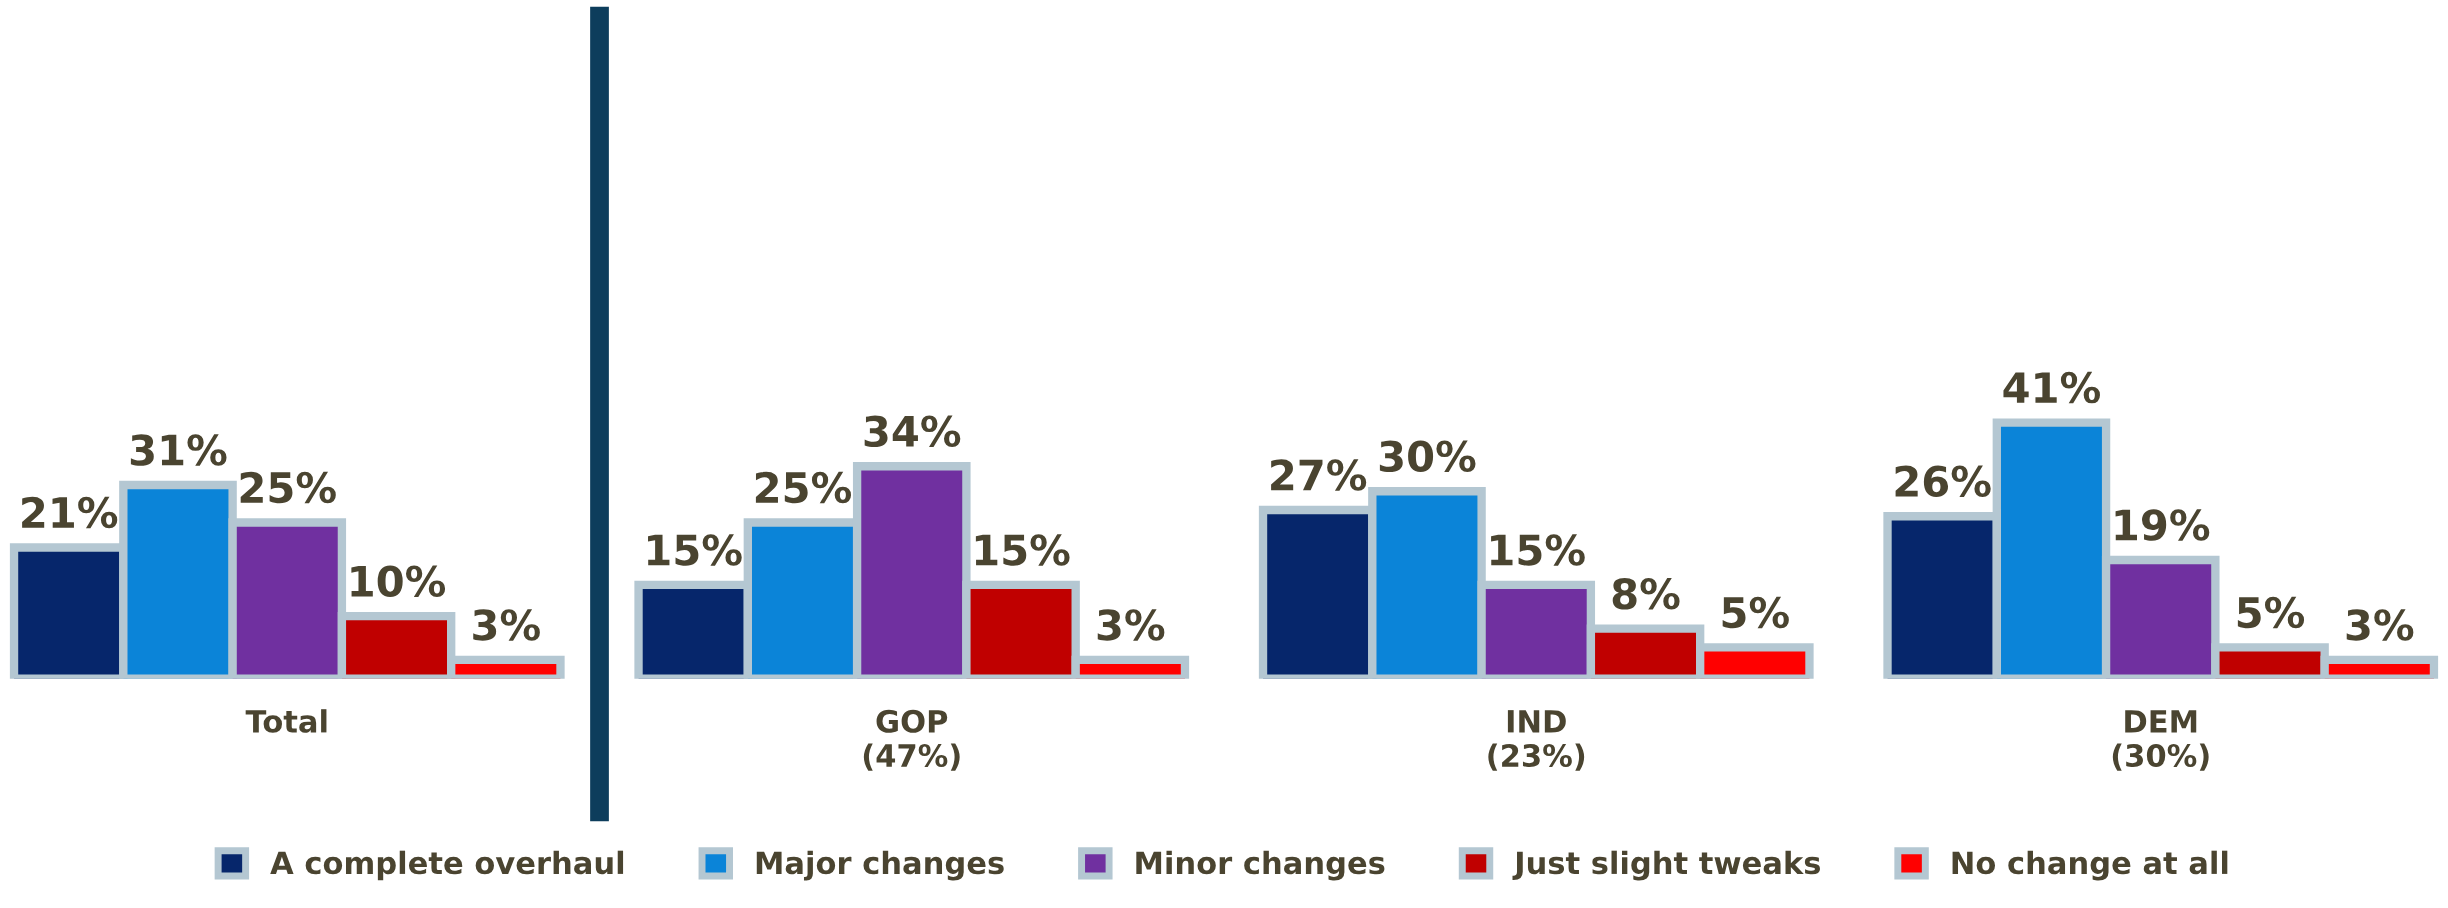 The width and height of the screenshot is (2448, 908). Describe the element at coordinates (2162, 525) in the screenshot. I see `data-label: 19%` at that location.